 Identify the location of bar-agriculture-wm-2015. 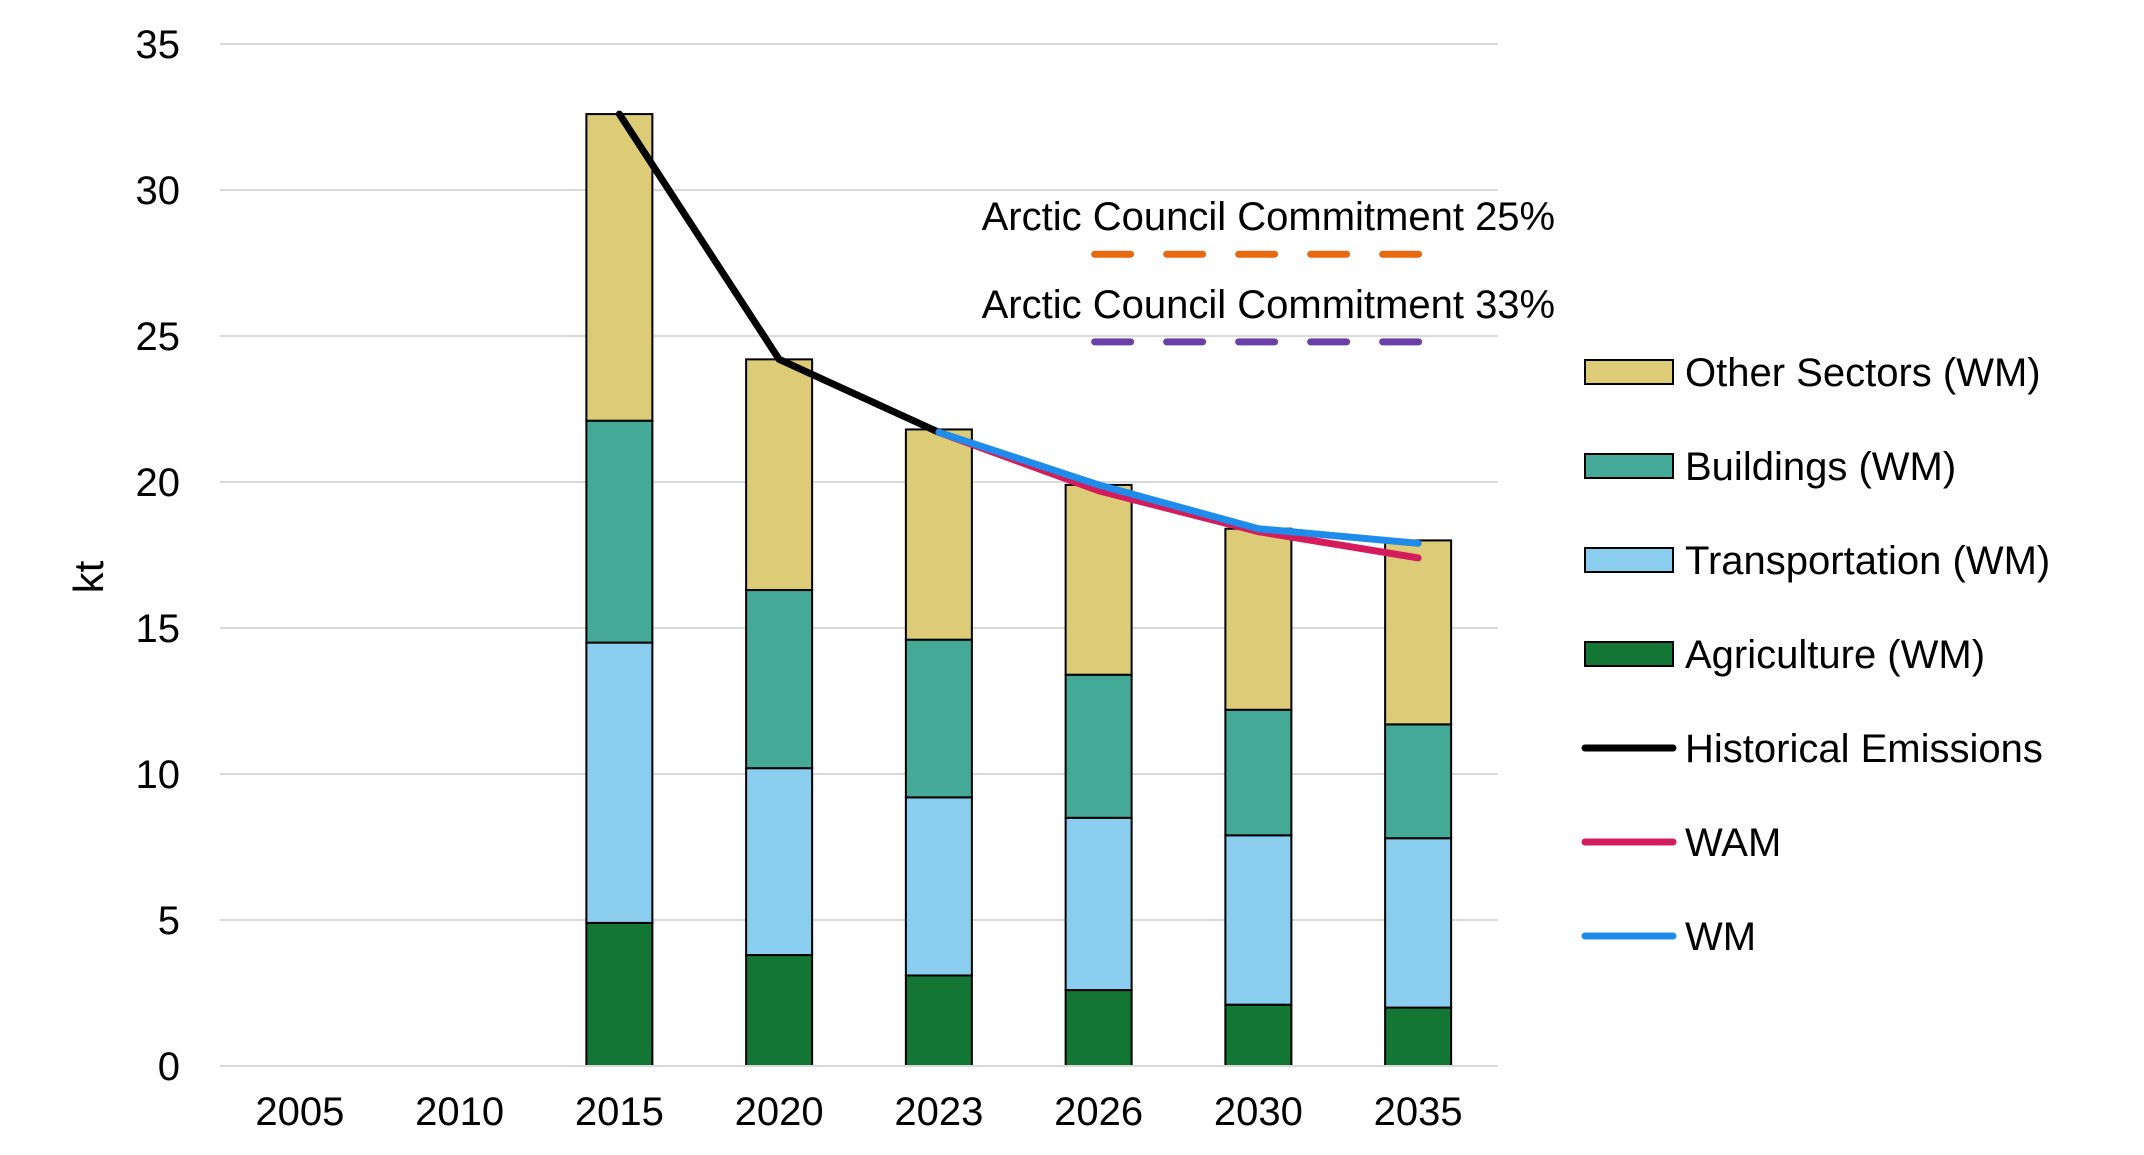
(619, 994).